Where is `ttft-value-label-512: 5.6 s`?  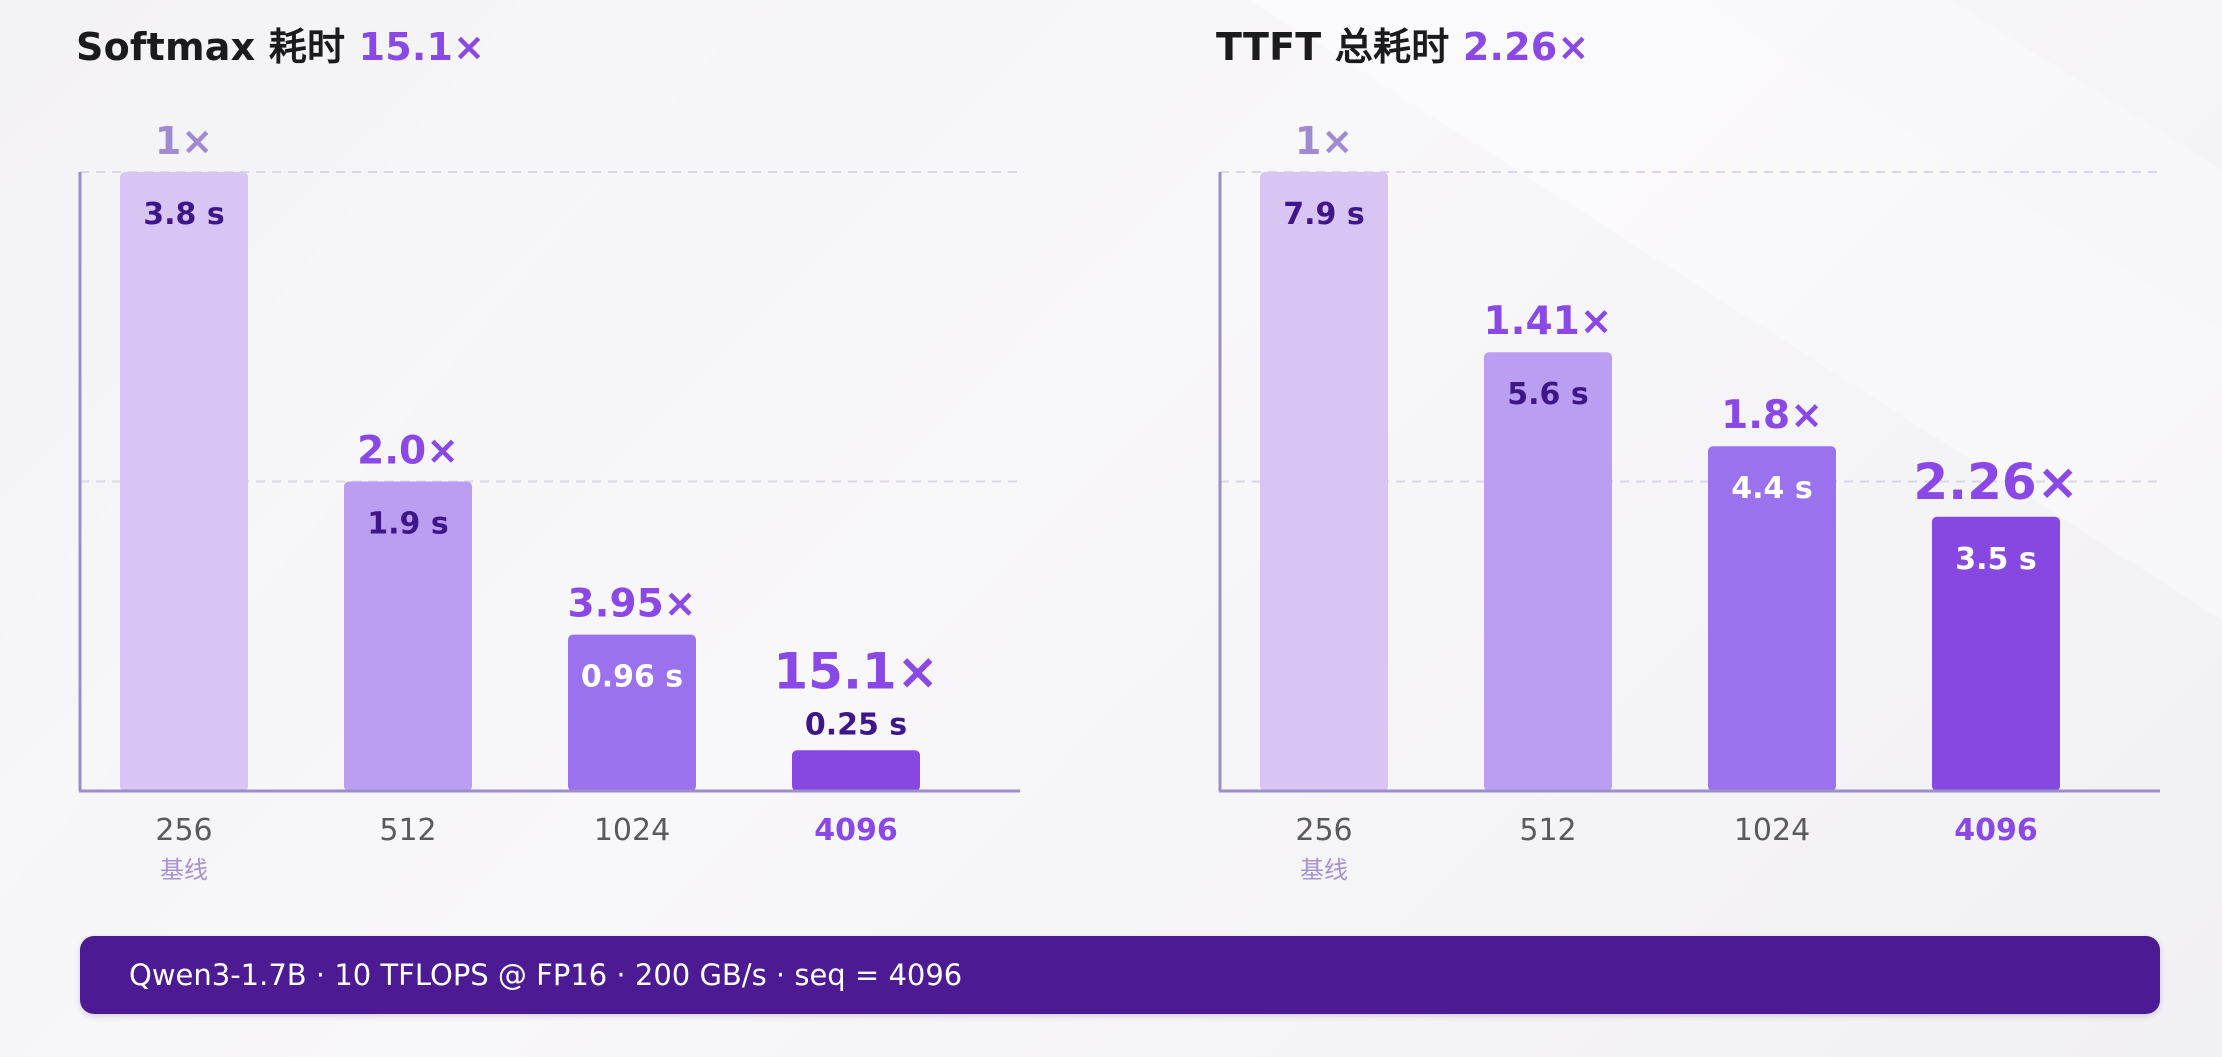 ttft-value-label-512: 5.6 s is located at coordinates (1547, 394).